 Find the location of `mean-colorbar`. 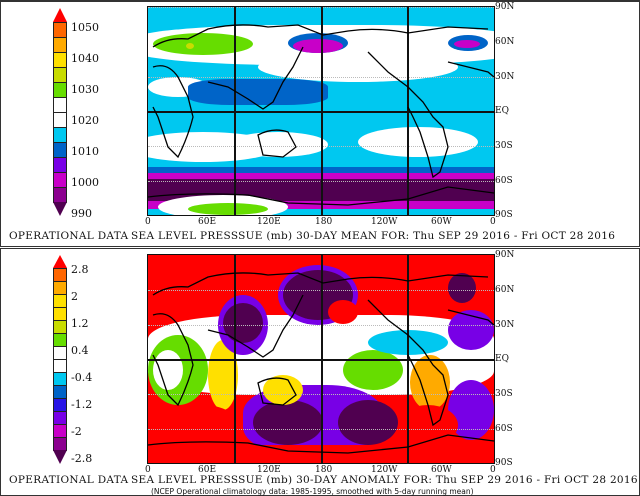

mean-colorbar is located at coordinates (60, 113).